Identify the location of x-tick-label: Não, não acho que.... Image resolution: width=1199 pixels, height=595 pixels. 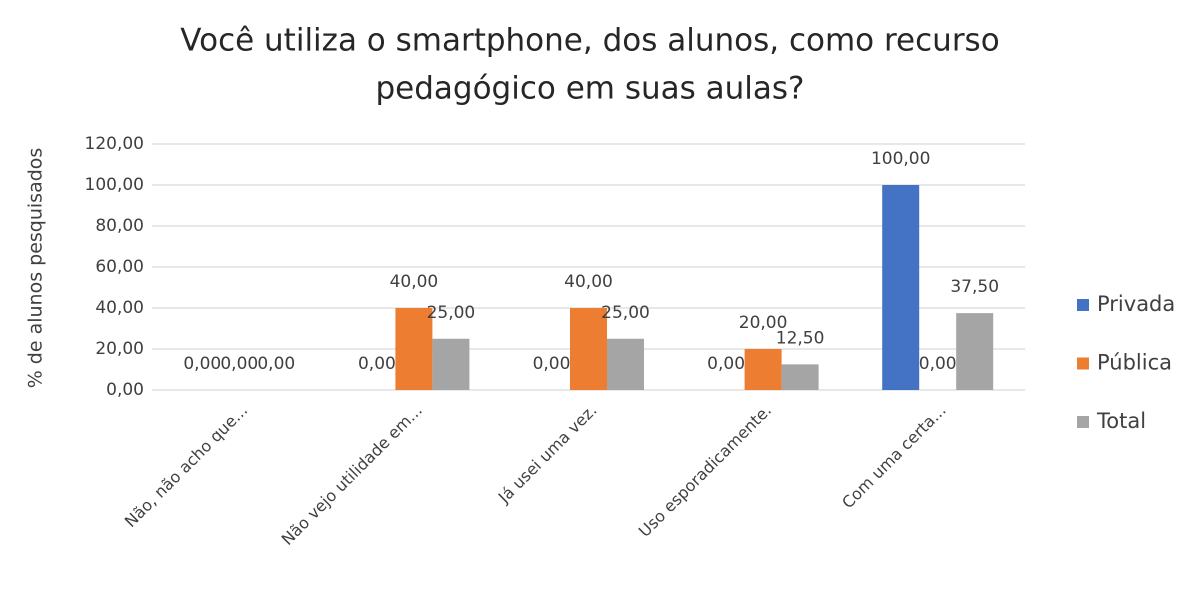
(186, 466).